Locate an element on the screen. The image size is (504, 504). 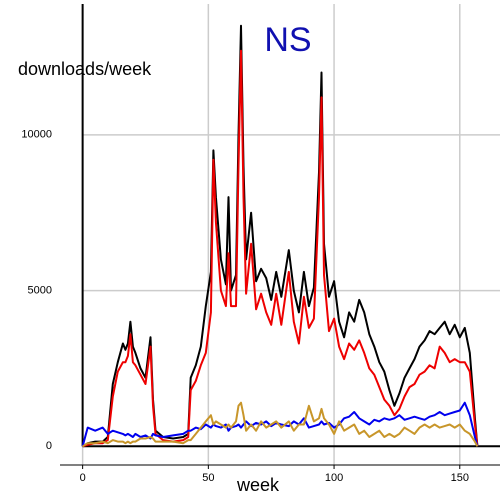
y-axis-label: downloads/week is located at coordinates (85, 69).